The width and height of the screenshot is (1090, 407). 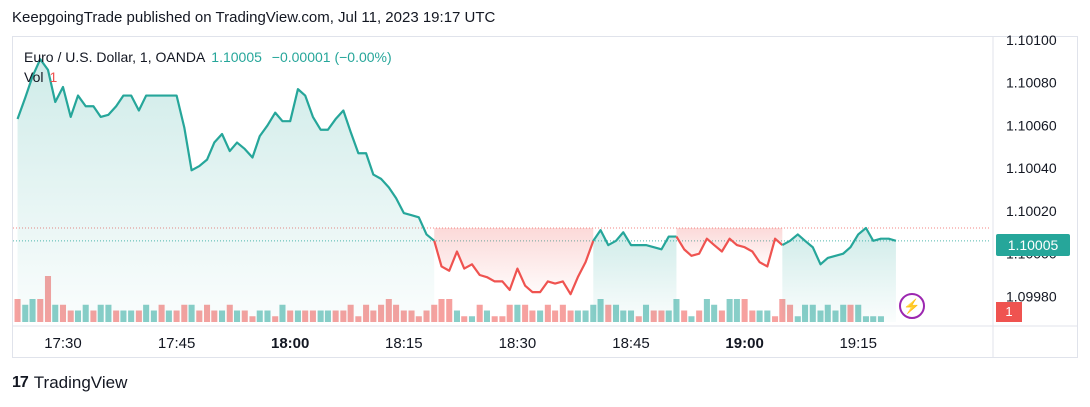 I want to click on y-tick-label-0: 1.10100, so click(x=1031, y=40).